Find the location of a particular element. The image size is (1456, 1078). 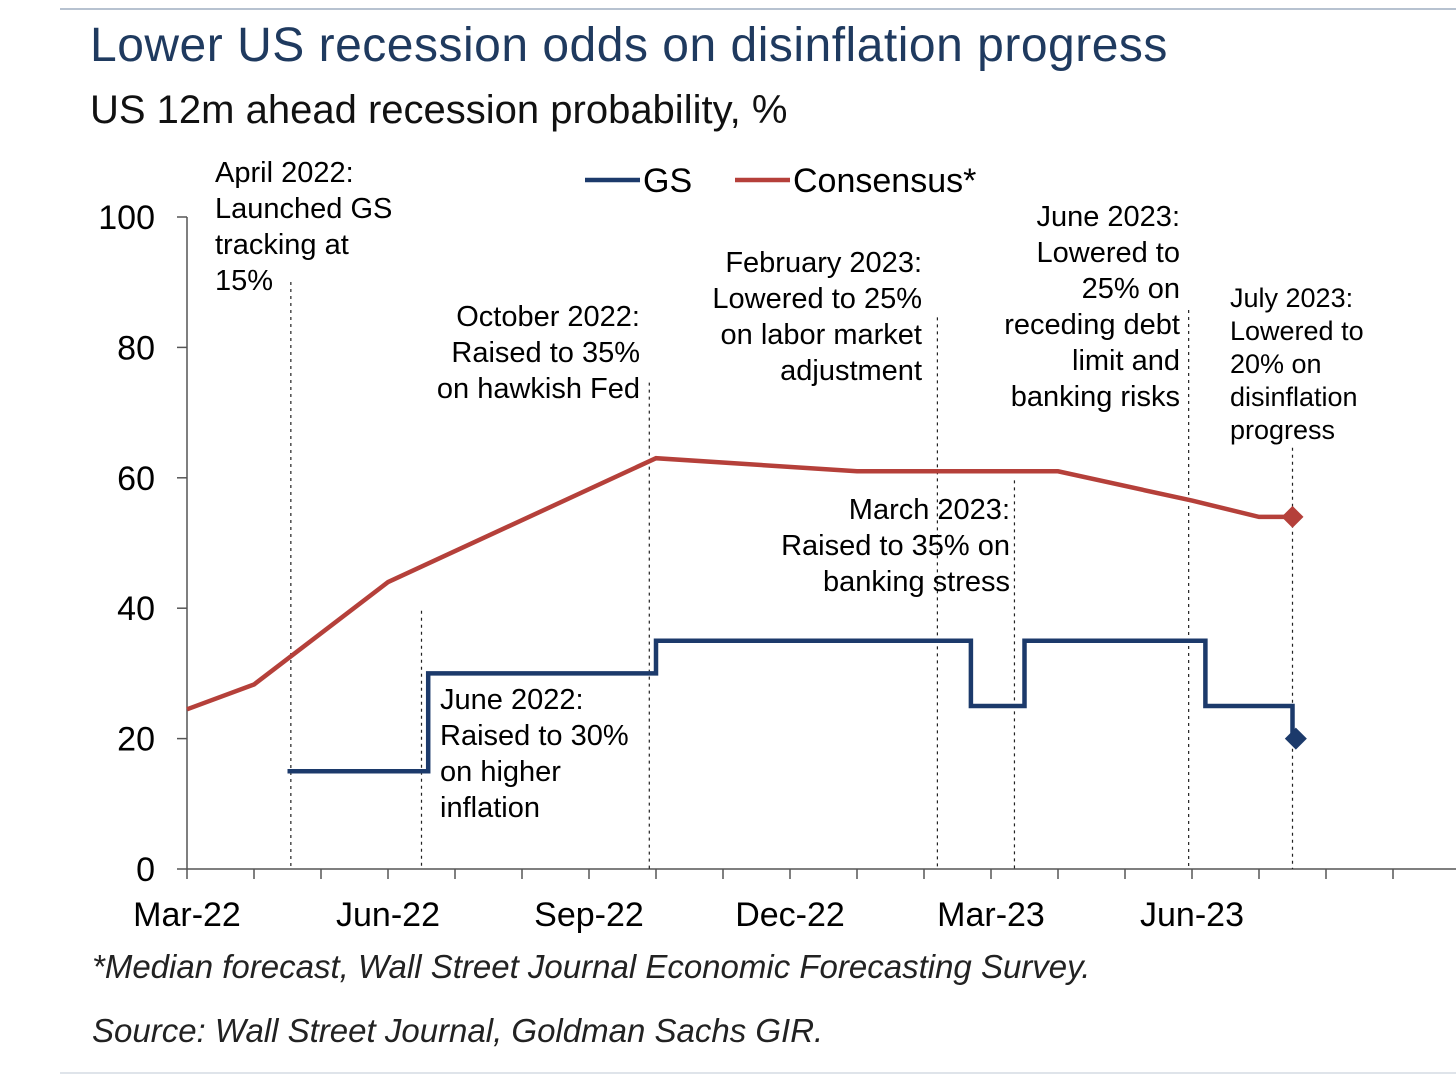

annotation-line: April 2022: is located at coordinates (284, 173).